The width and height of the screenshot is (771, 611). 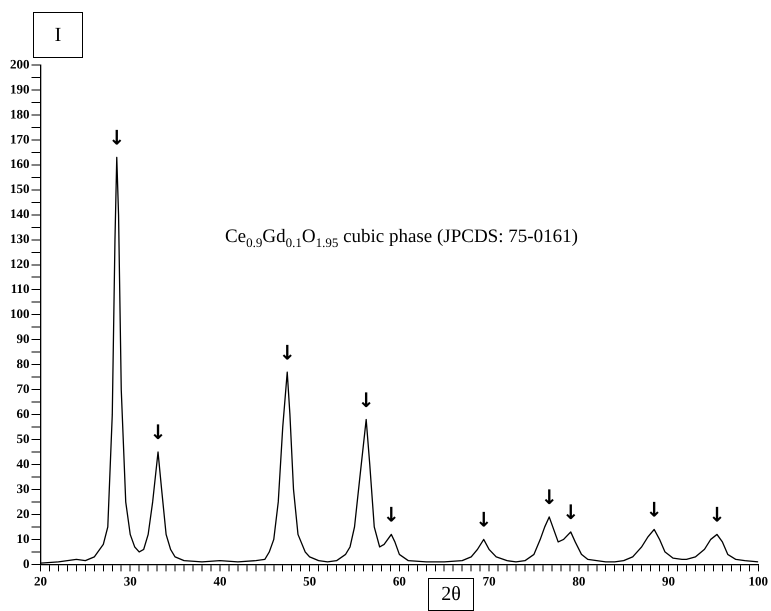 I want to click on x-tick-label: 40, so click(x=219, y=581).